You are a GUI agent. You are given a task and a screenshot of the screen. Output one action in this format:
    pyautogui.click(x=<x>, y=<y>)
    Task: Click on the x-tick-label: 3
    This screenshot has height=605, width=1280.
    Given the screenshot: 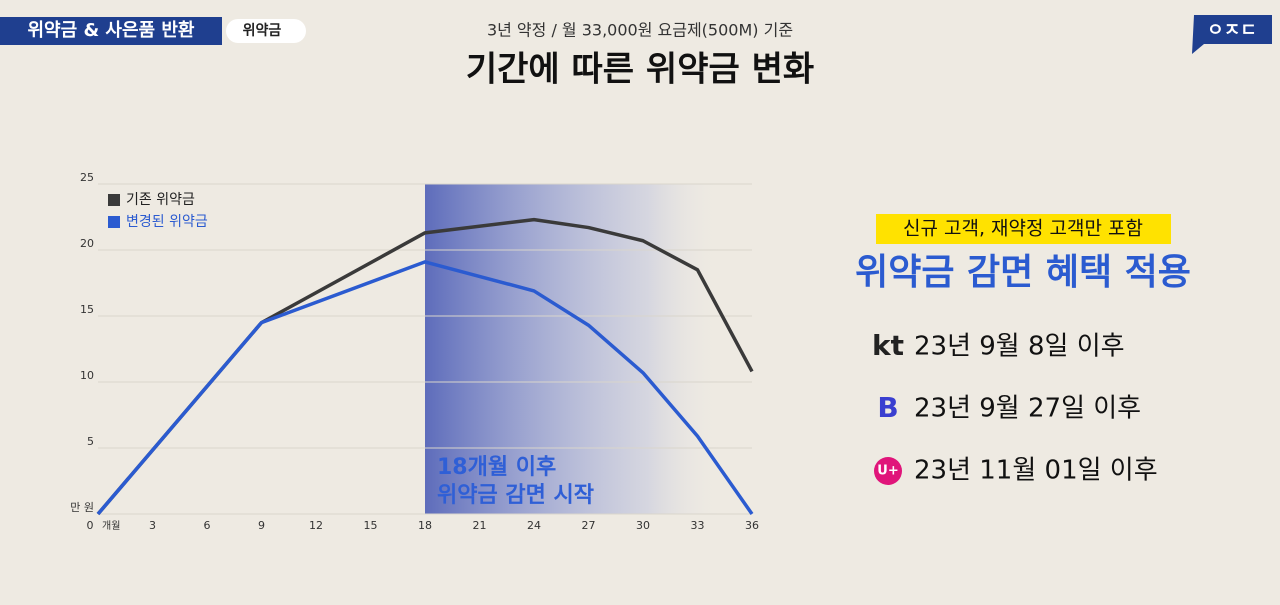 What is the action you would take?
    pyautogui.click(x=152, y=525)
    